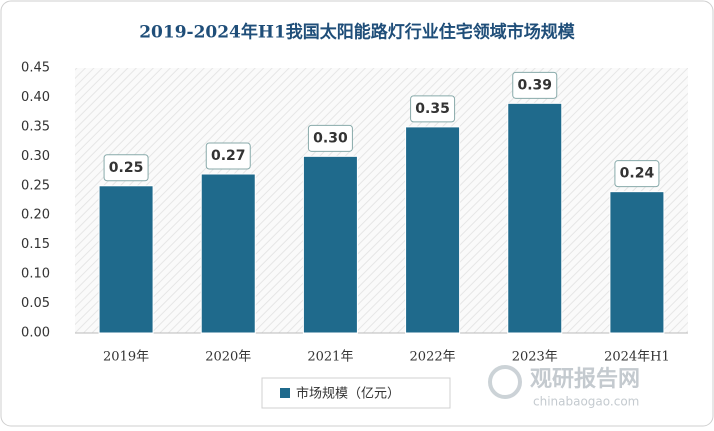 The image size is (714, 431). Describe the element at coordinates (35, 303) in the screenshot. I see `y-tick-label: 0.05` at that location.